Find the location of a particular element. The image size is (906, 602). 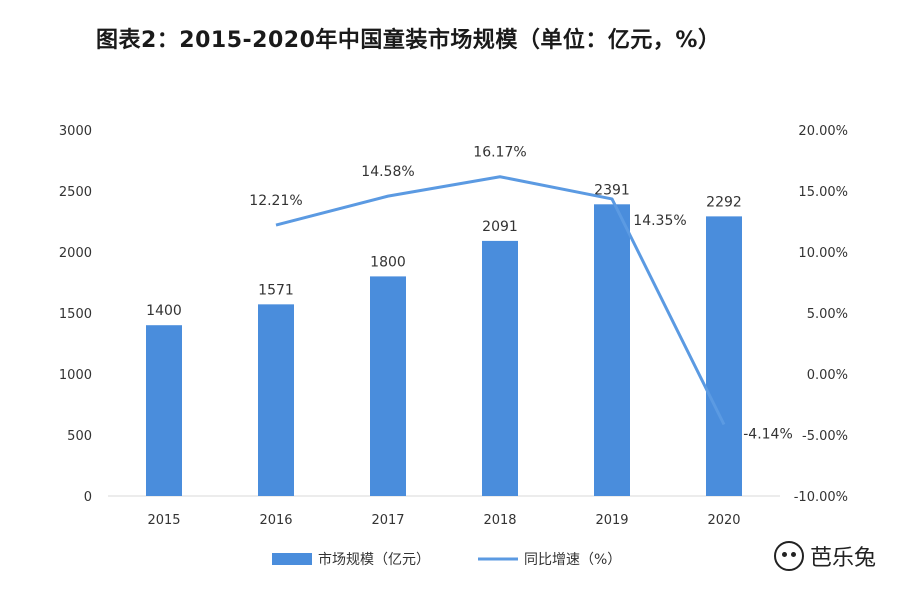

line-data-label: 14.35% is located at coordinates (659, 221).